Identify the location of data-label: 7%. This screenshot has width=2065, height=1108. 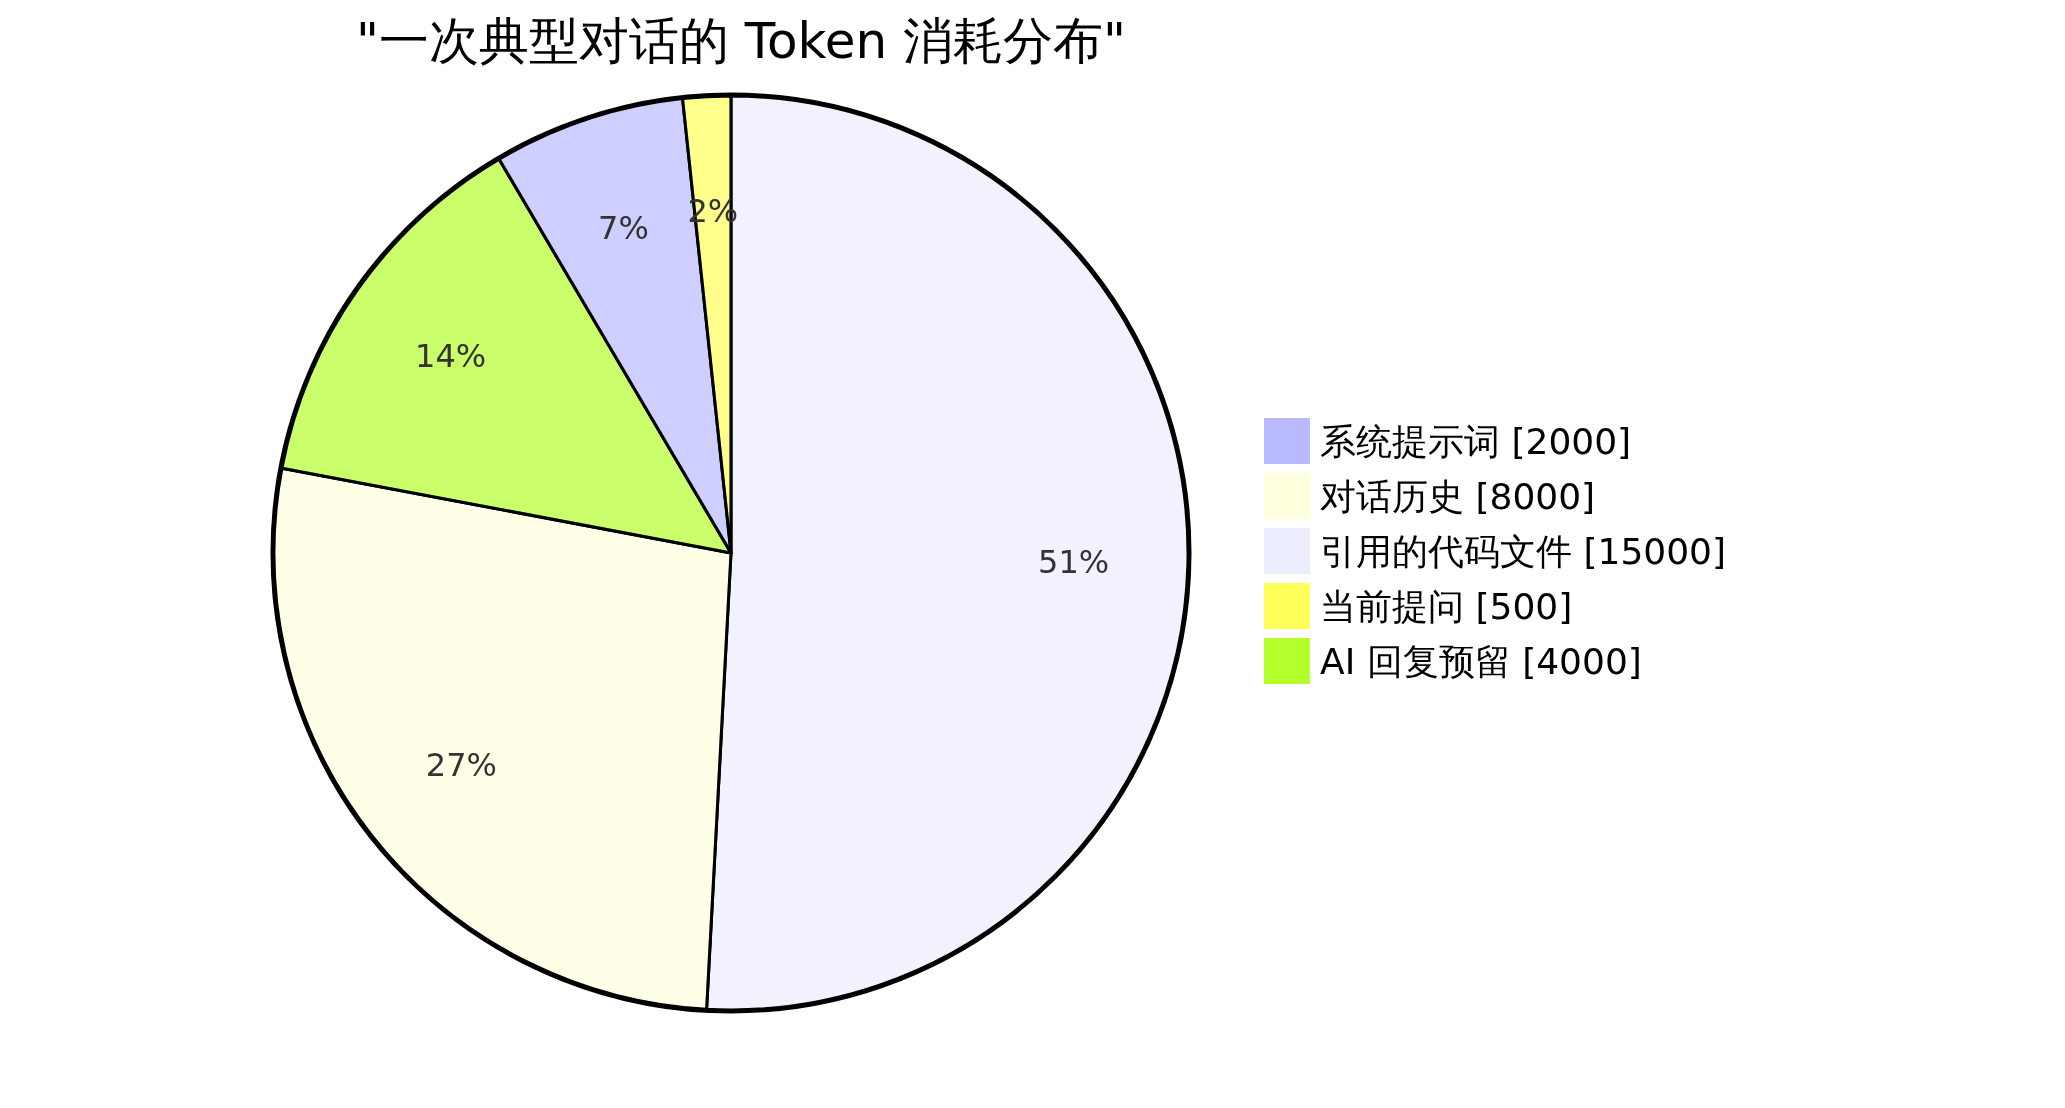
(623, 227).